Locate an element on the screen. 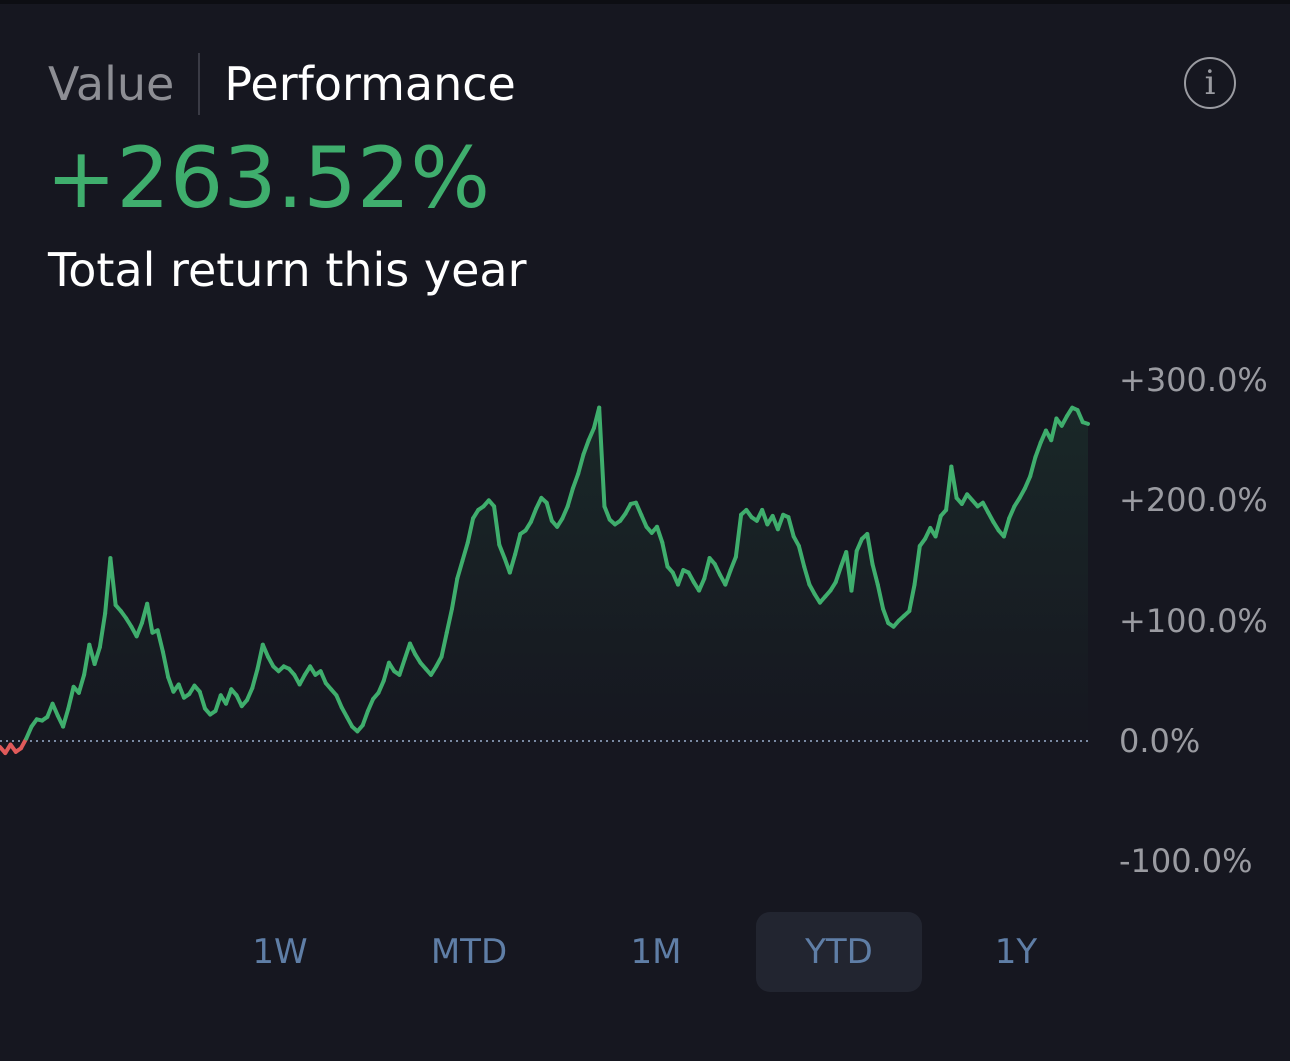 This screenshot has width=1290, height=1061. info-icon: i is located at coordinates (1210, 83).